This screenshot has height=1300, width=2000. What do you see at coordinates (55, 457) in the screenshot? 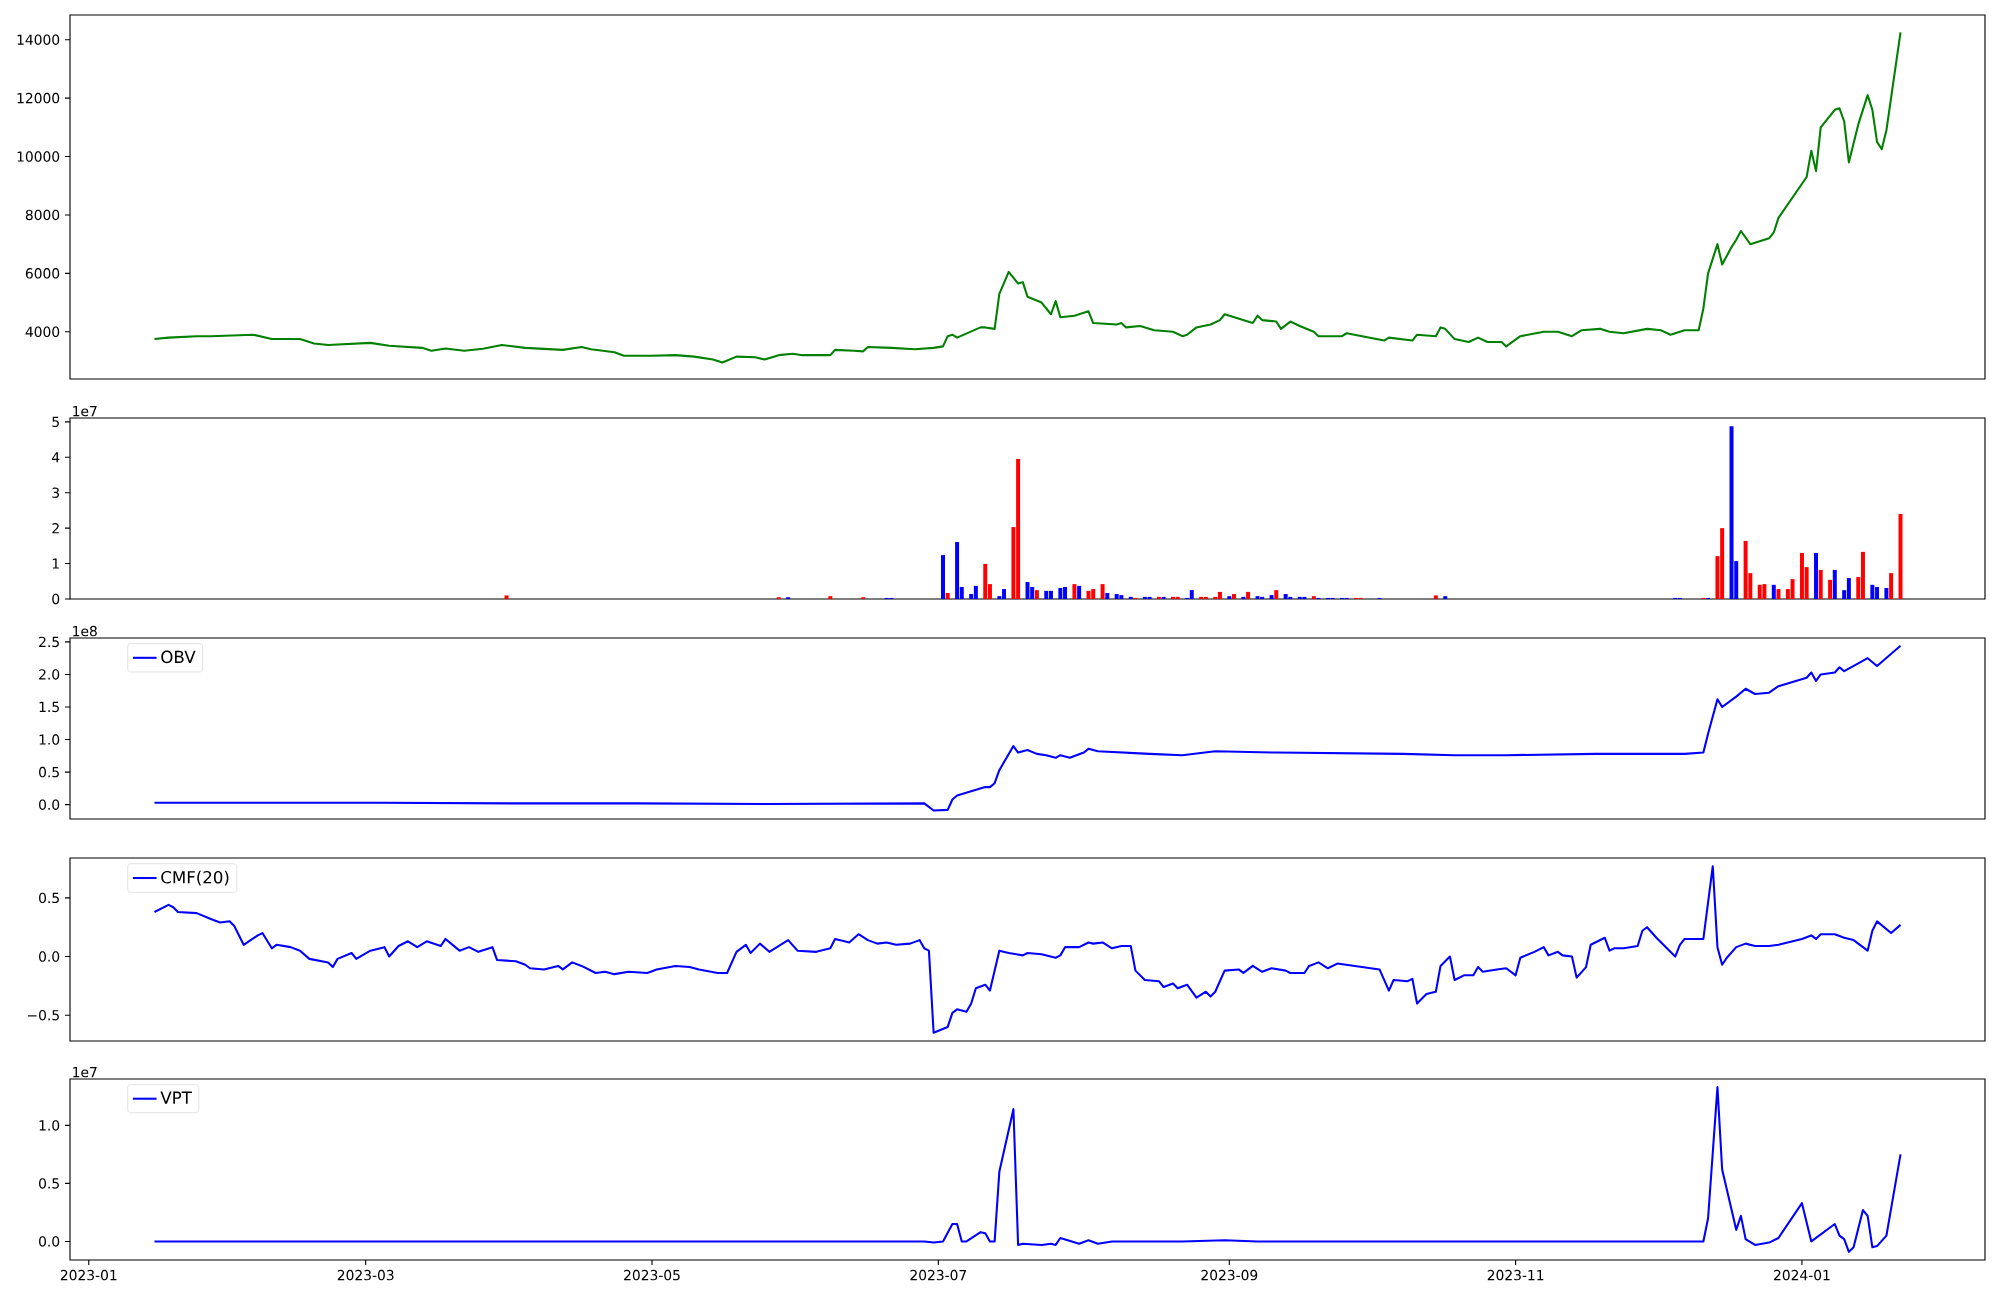
I see `y-tick-label: 4` at bounding box center [55, 457].